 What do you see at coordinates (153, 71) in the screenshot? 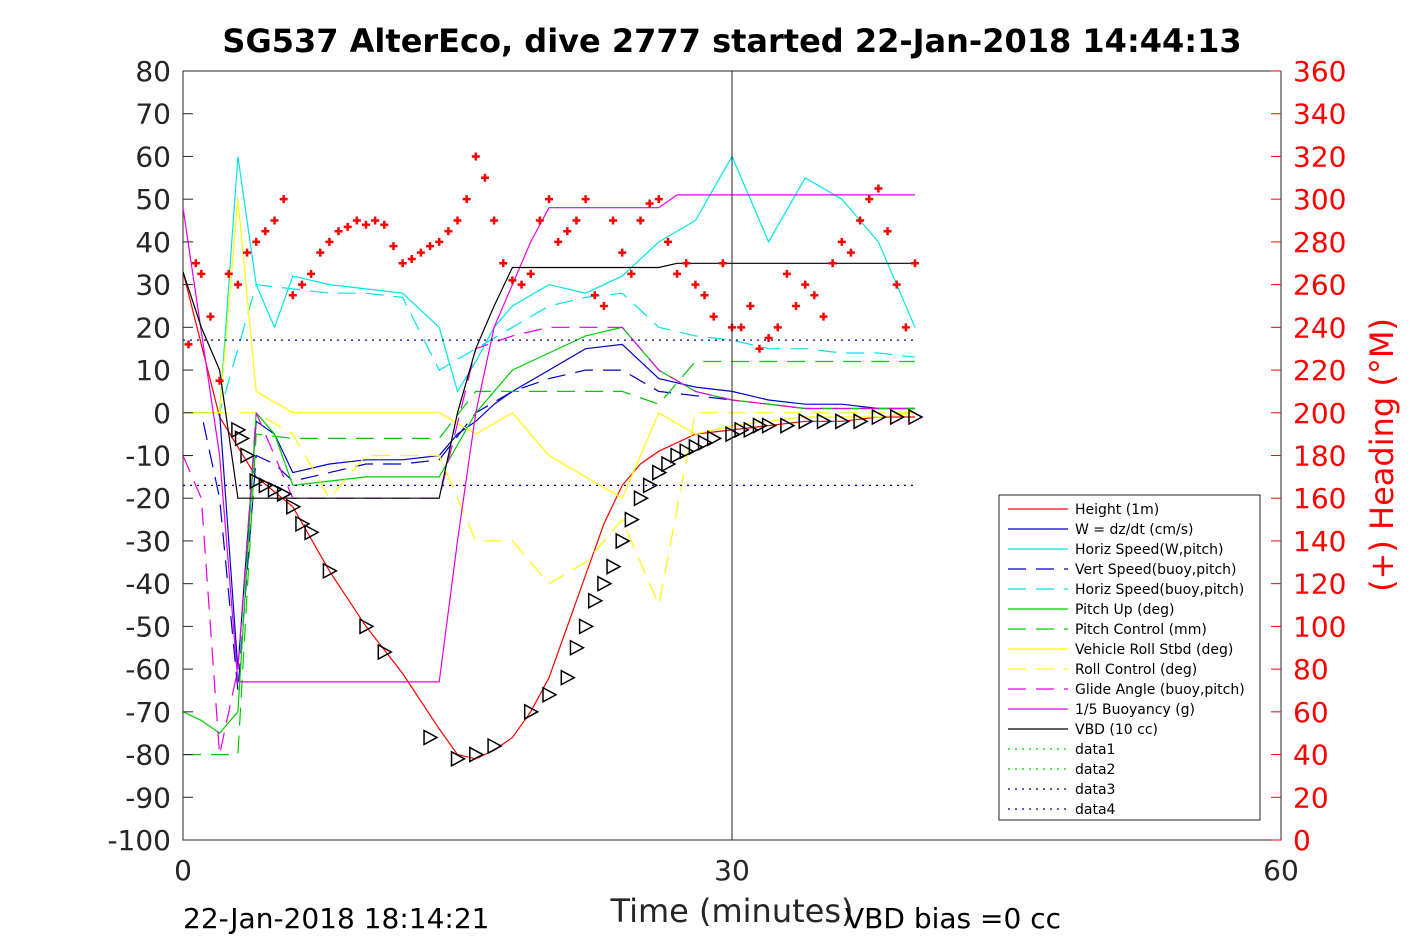
I see `y-tick-label-left: 80` at bounding box center [153, 71].